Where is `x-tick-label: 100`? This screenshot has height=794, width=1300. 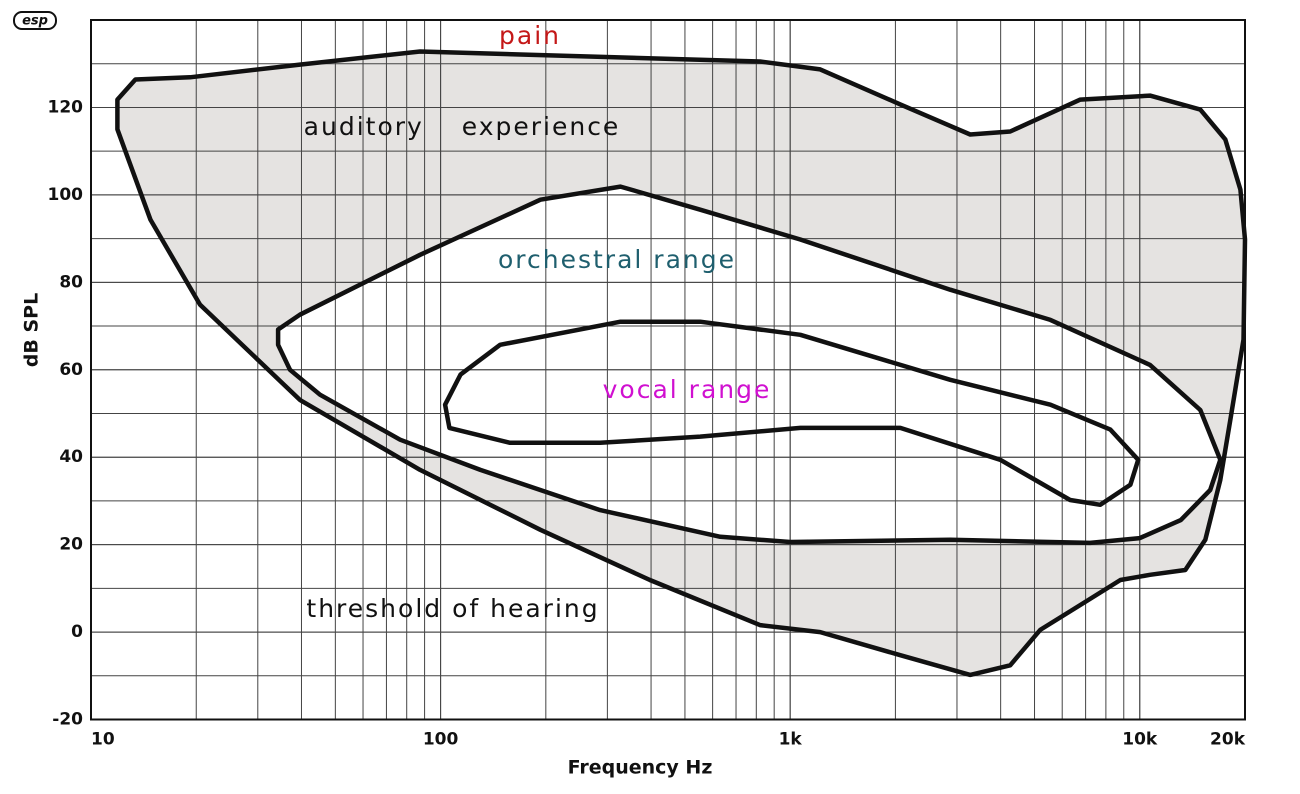
x-tick-label: 100 is located at coordinates (441, 740).